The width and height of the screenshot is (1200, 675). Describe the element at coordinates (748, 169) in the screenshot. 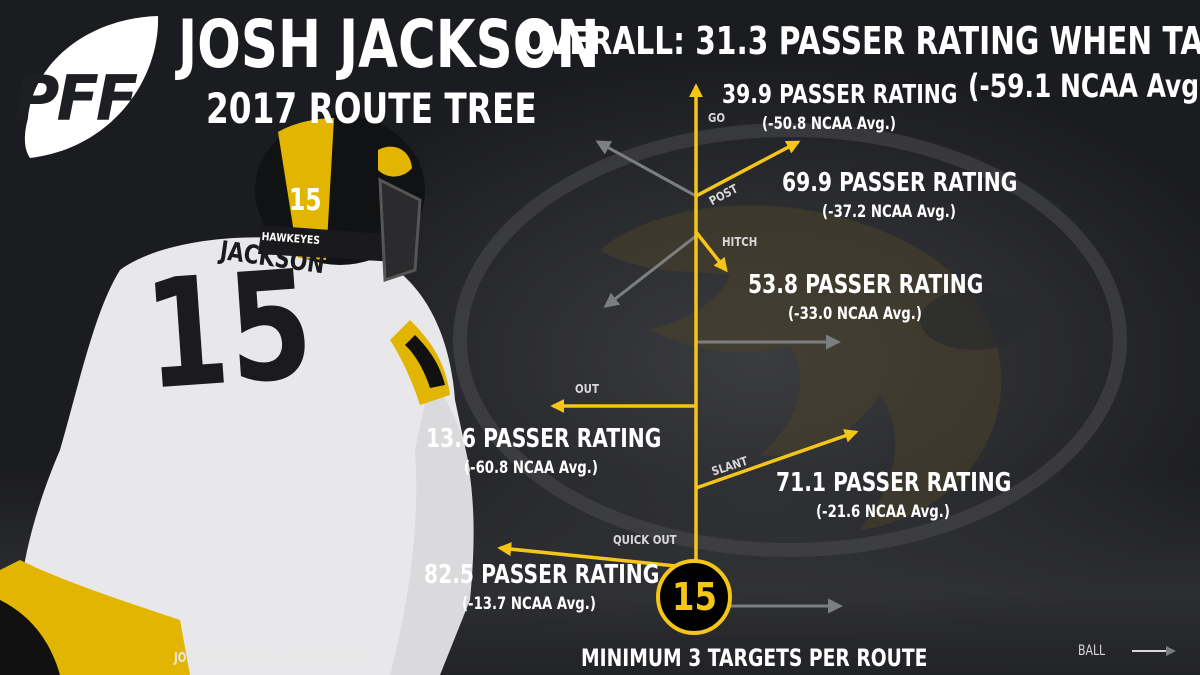

I see `post-route` at that location.